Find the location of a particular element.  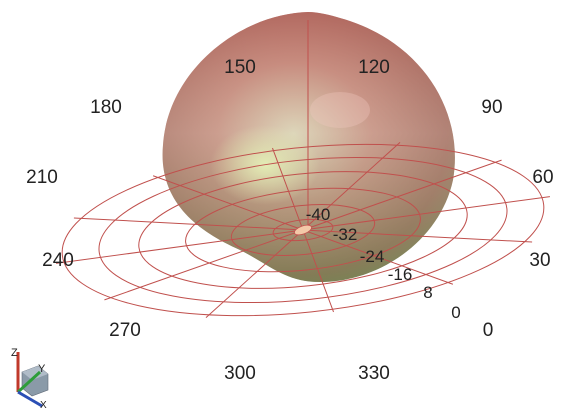

radial-labels: -40-32-24-16 80 is located at coordinates (383, 263).